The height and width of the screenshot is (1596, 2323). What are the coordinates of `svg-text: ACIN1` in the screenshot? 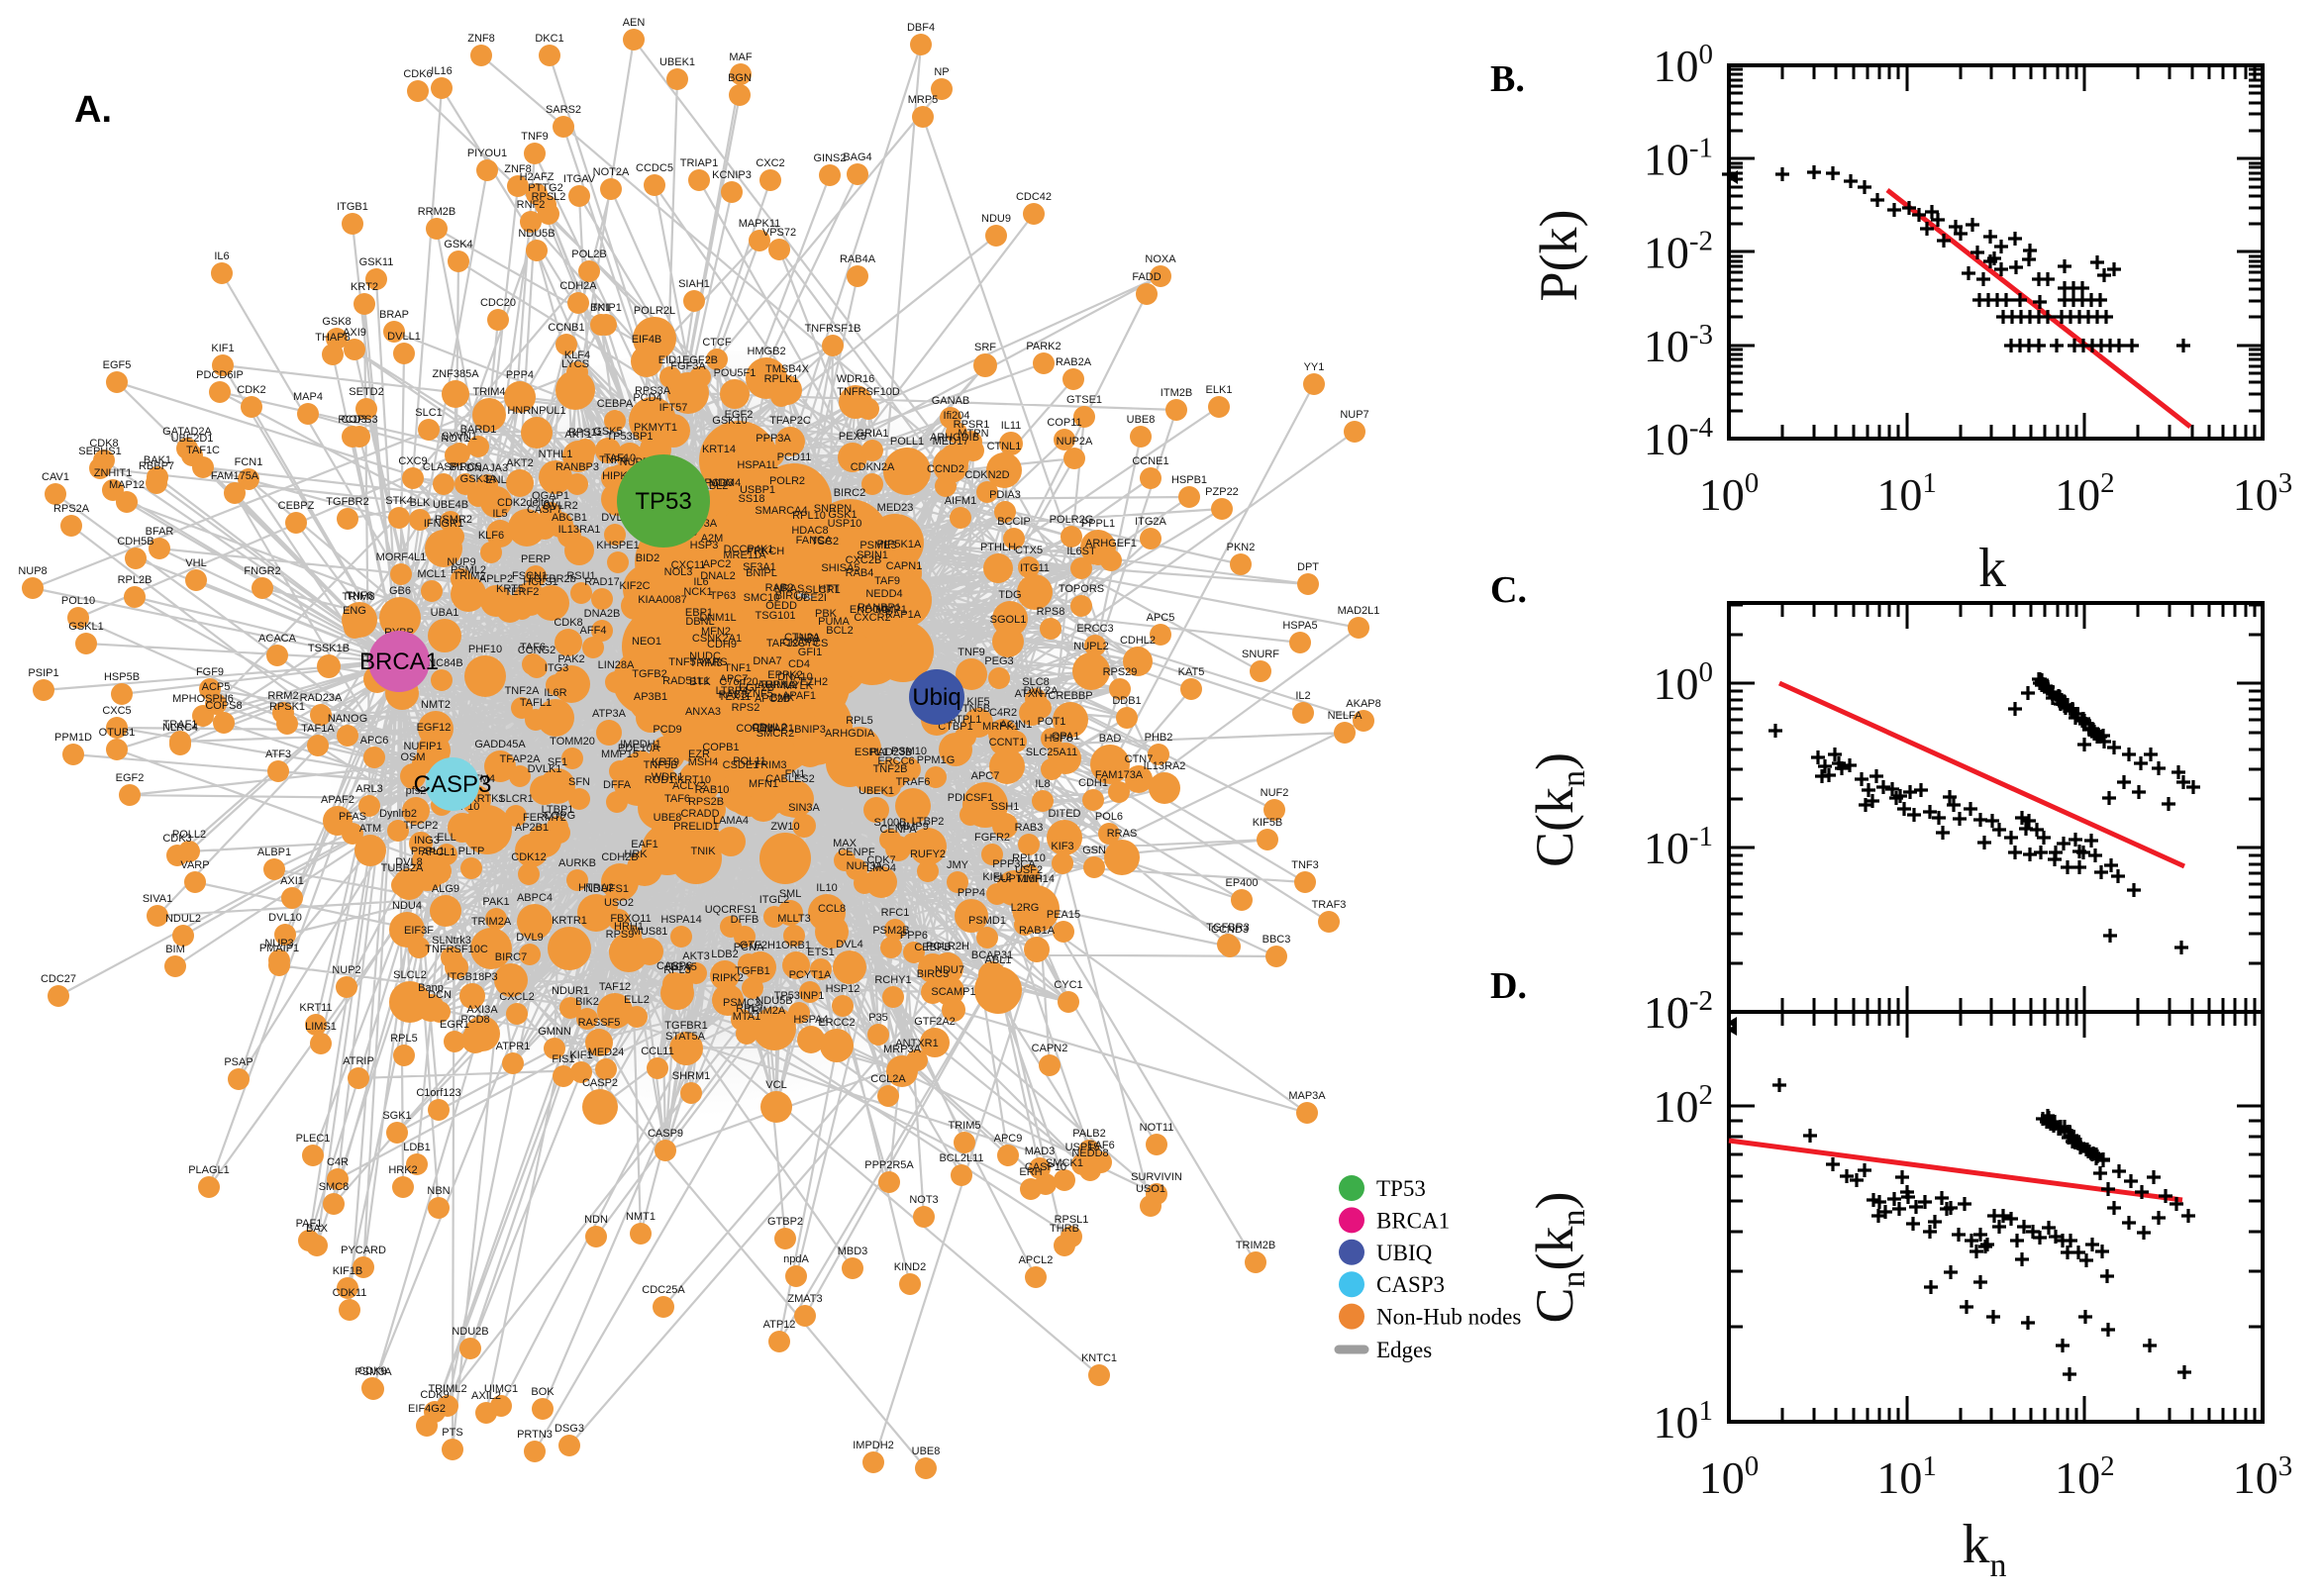 It's located at (1016, 725).